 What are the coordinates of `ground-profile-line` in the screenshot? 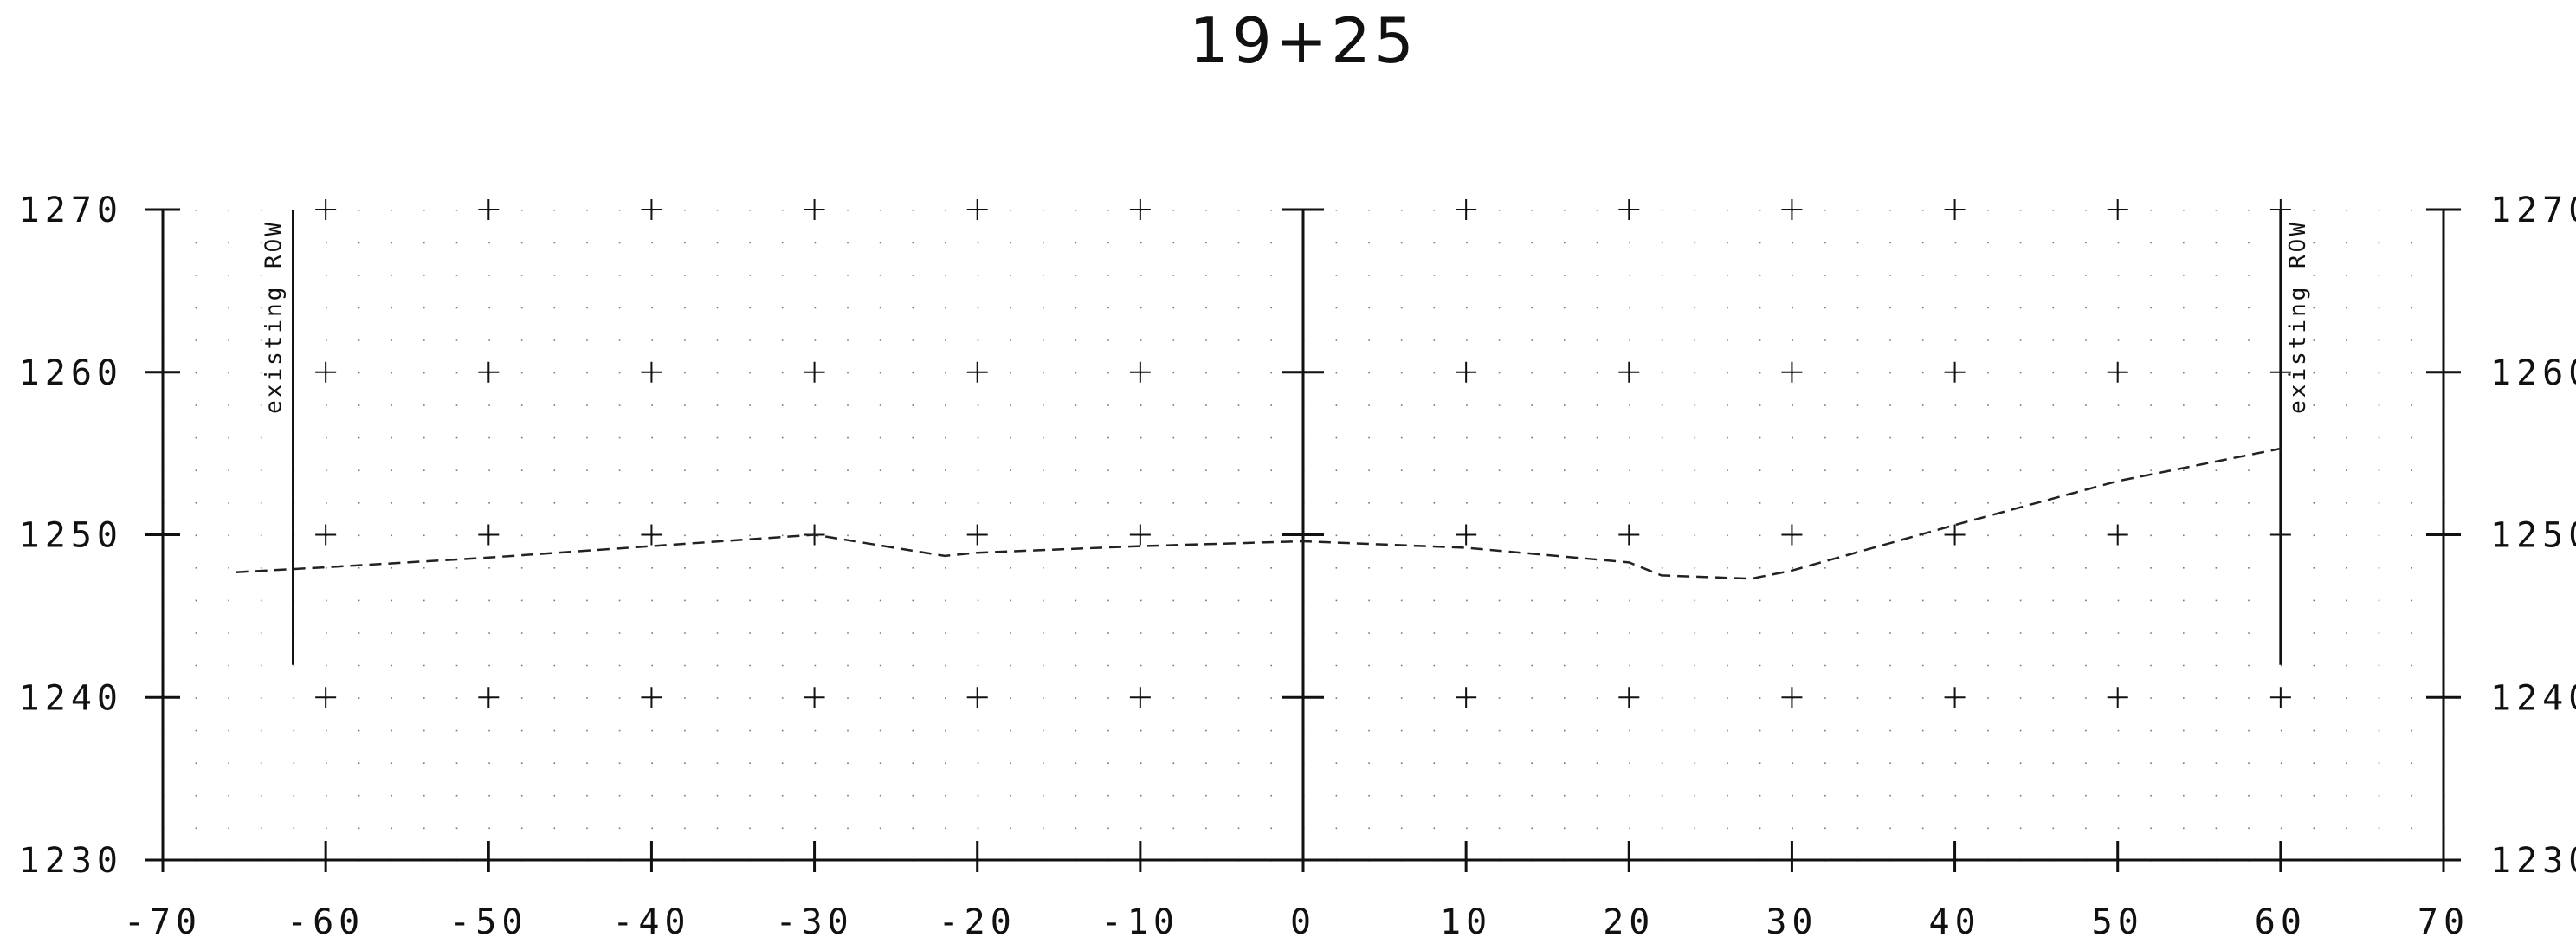 It's located at (1259, 513).